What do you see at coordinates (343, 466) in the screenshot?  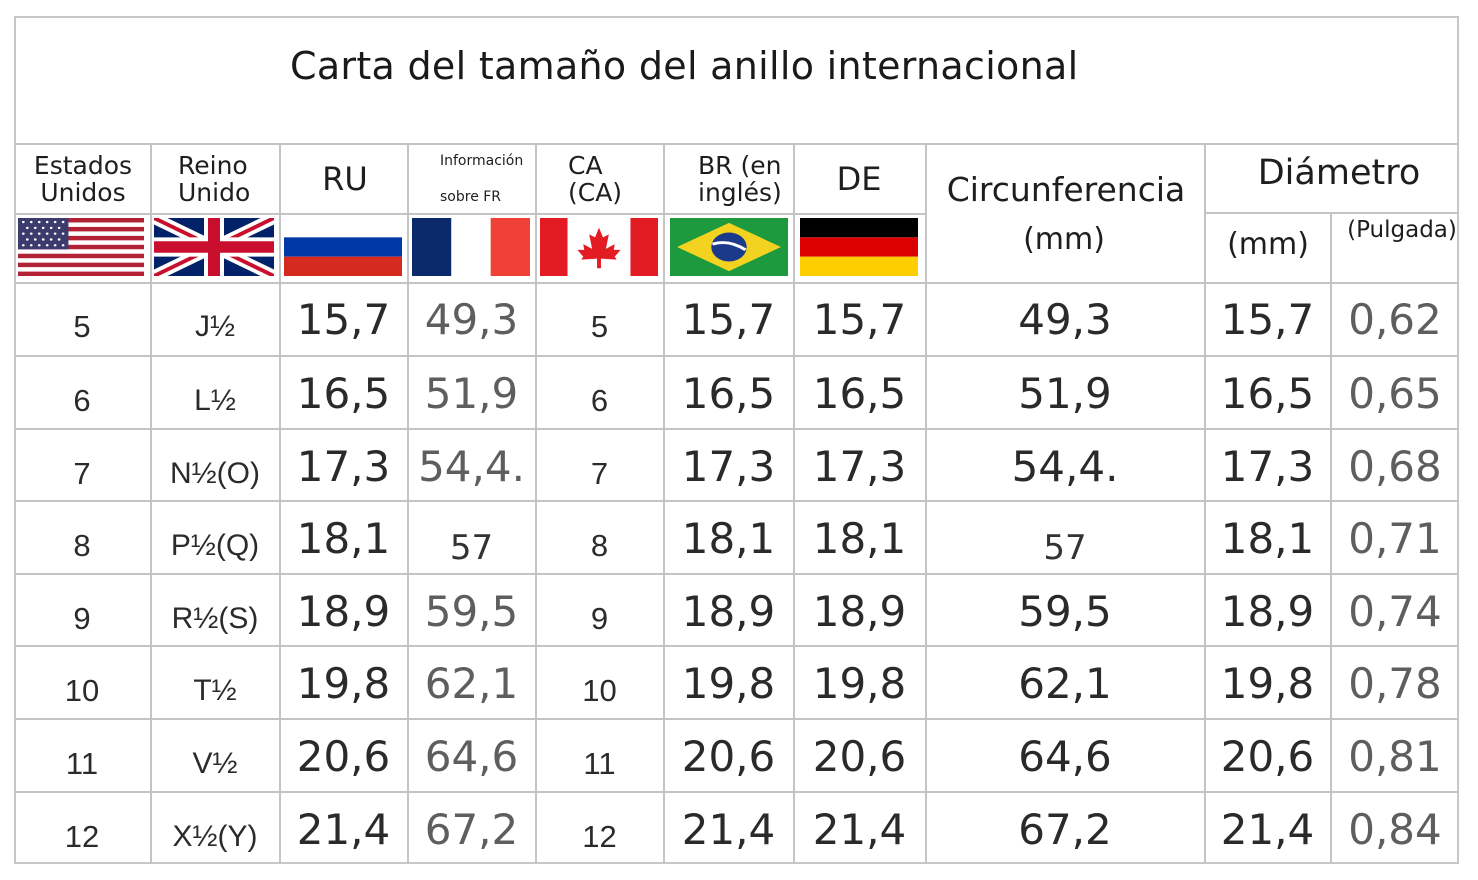 I see `cell-ru: 17,3` at bounding box center [343, 466].